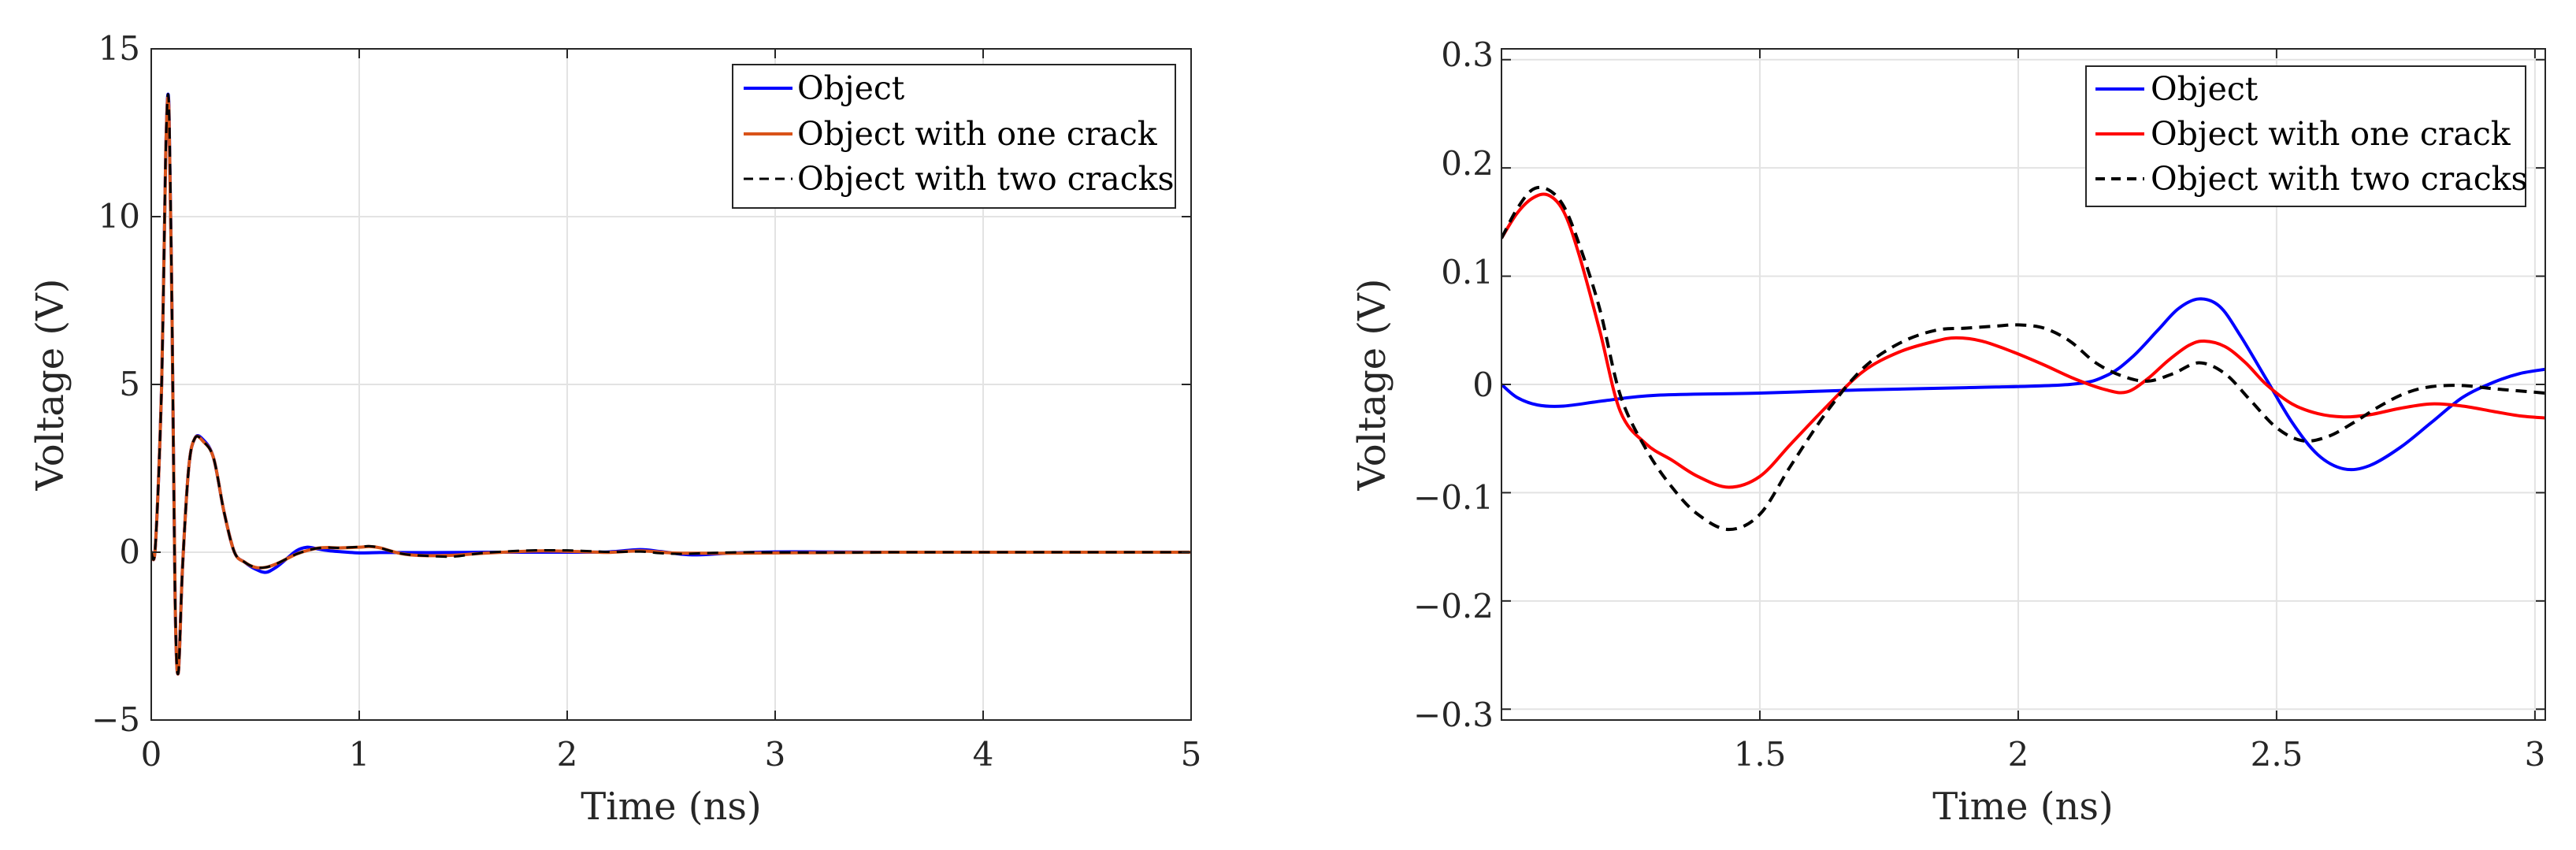  What do you see at coordinates (851, 88) in the screenshot?
I see `left-legend-label-object: Object` at bounding box center [851, 88].